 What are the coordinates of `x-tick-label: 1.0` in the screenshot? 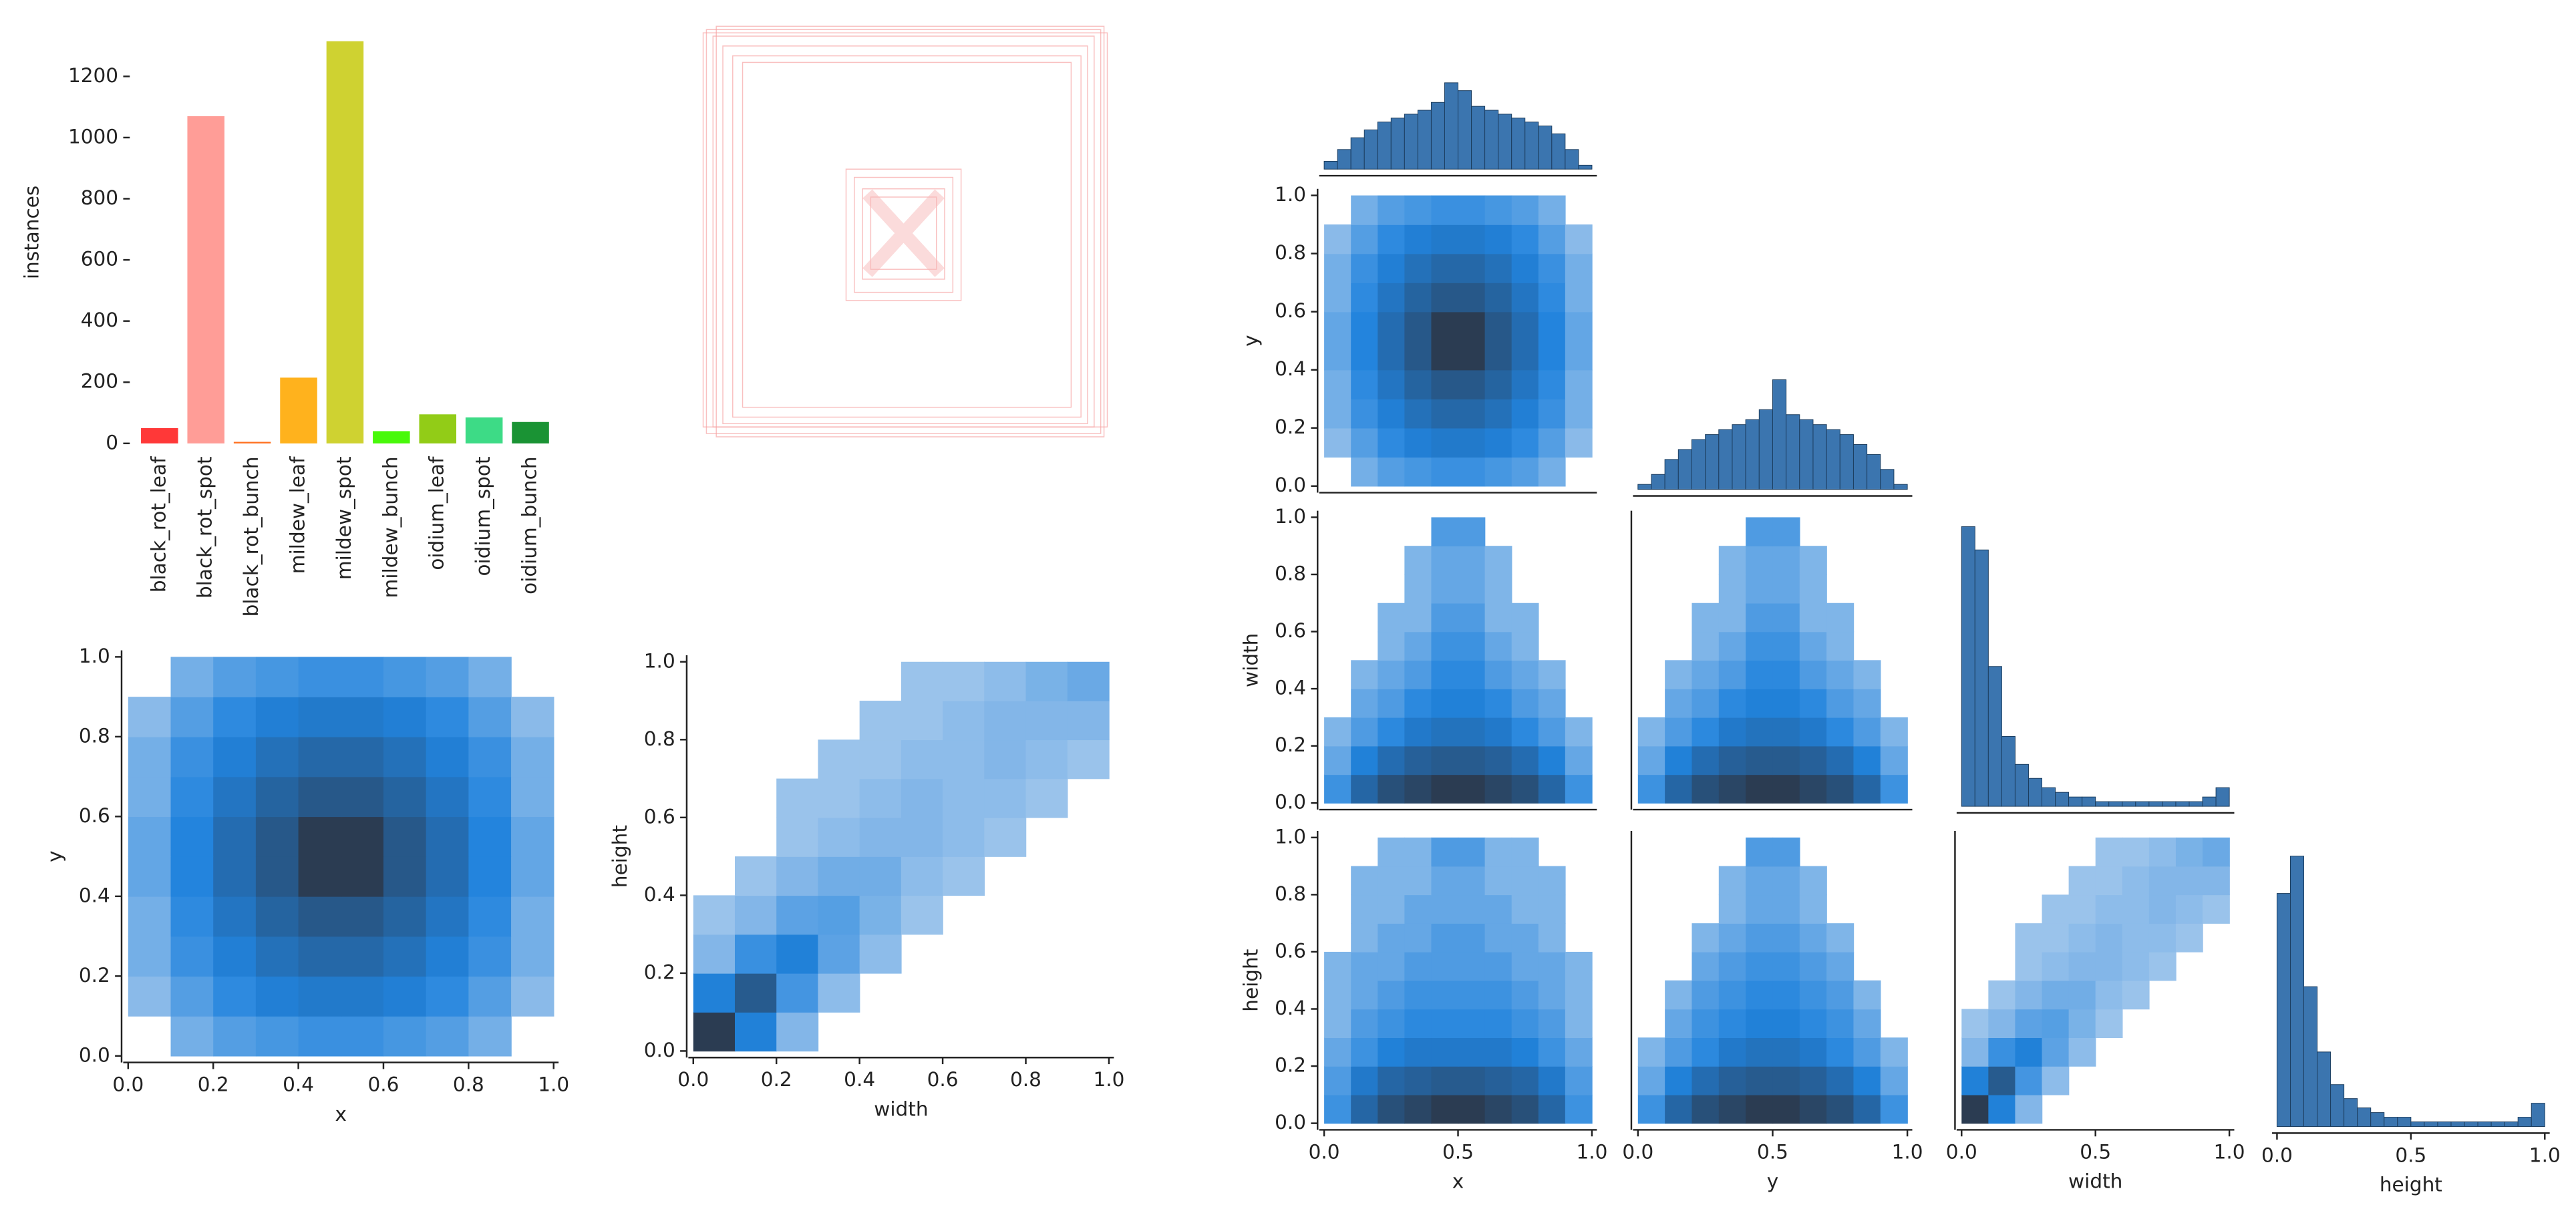 It's located at (1907, 1151).